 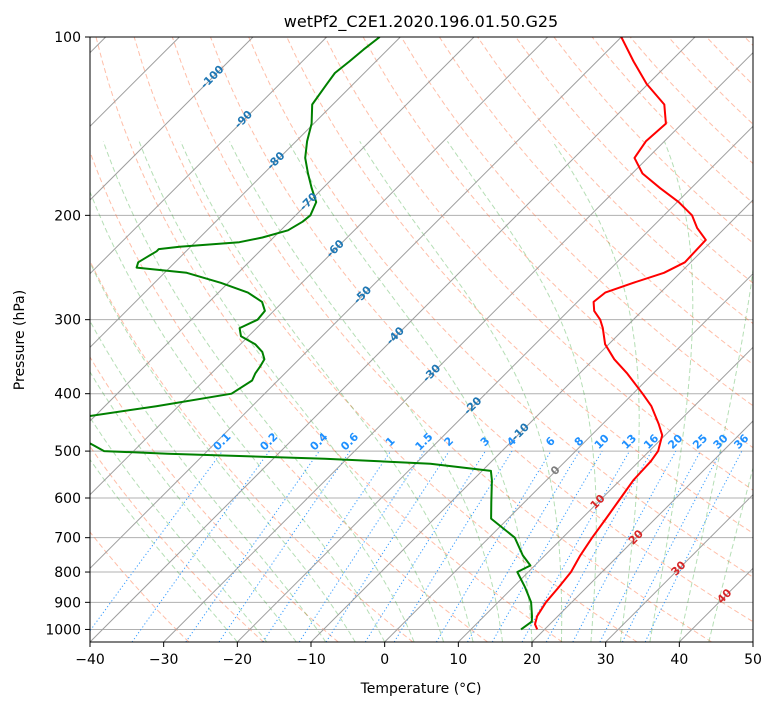 What do you see at coordinates (679, 660) in the screenshot?
I see `x-tick-label: 40` at bounding box center [679, 660].